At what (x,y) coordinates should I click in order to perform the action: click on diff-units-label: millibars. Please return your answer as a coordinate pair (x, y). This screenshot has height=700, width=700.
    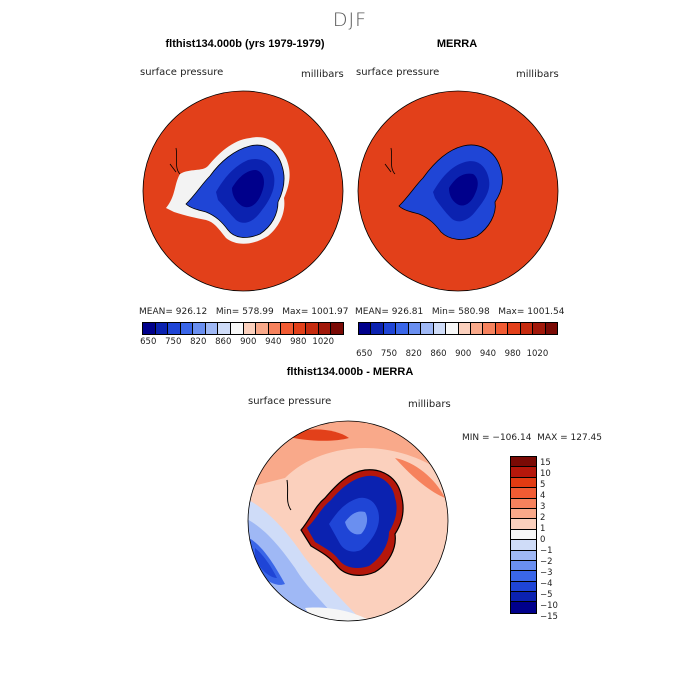
    Looking at the image, I should click on (429, 404).